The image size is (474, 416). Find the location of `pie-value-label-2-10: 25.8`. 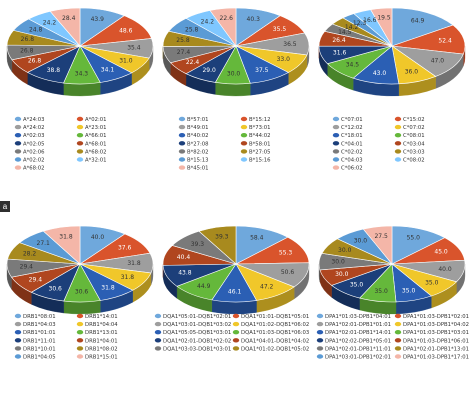

pie-value-label-2-10: 25.8 is located at coordinates (183, 40).